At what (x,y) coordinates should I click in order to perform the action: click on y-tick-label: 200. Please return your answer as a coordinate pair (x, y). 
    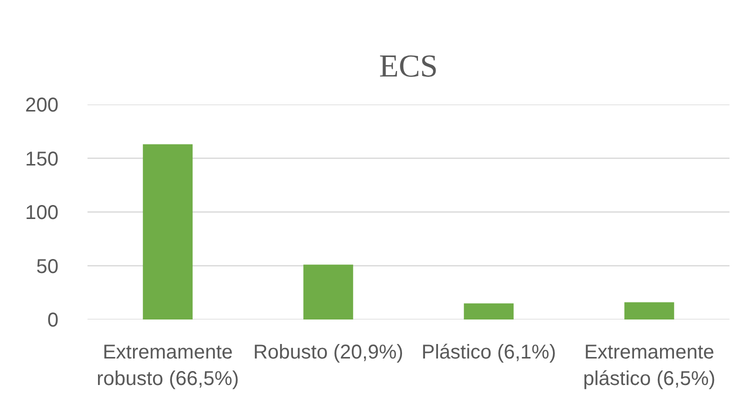
    Looking at the image, I should click on (42, 105).